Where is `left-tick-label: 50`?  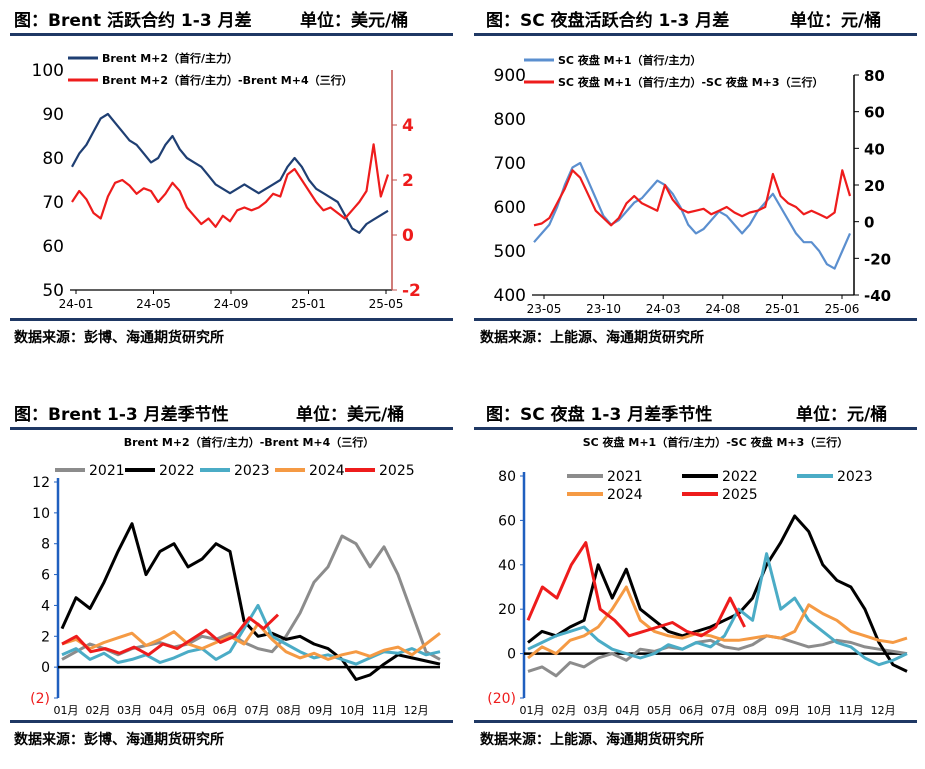 left-tick-label: 50 is located at coordinates (53, 291).